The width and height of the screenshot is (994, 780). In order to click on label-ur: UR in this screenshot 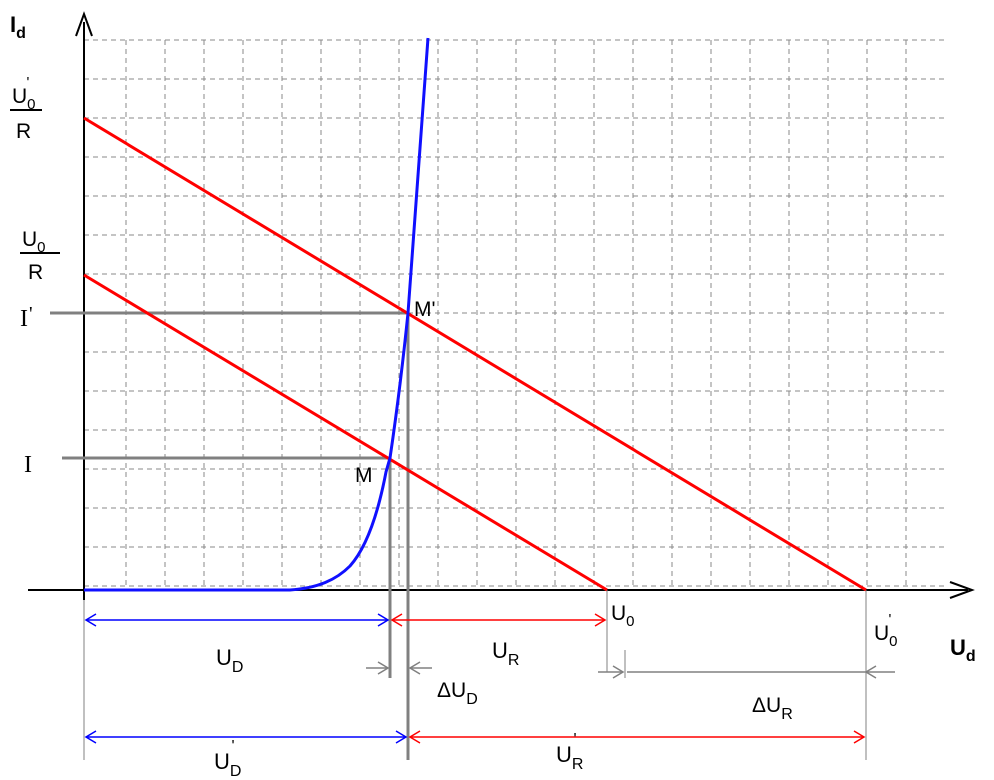, I will do `click(505, 653)`.